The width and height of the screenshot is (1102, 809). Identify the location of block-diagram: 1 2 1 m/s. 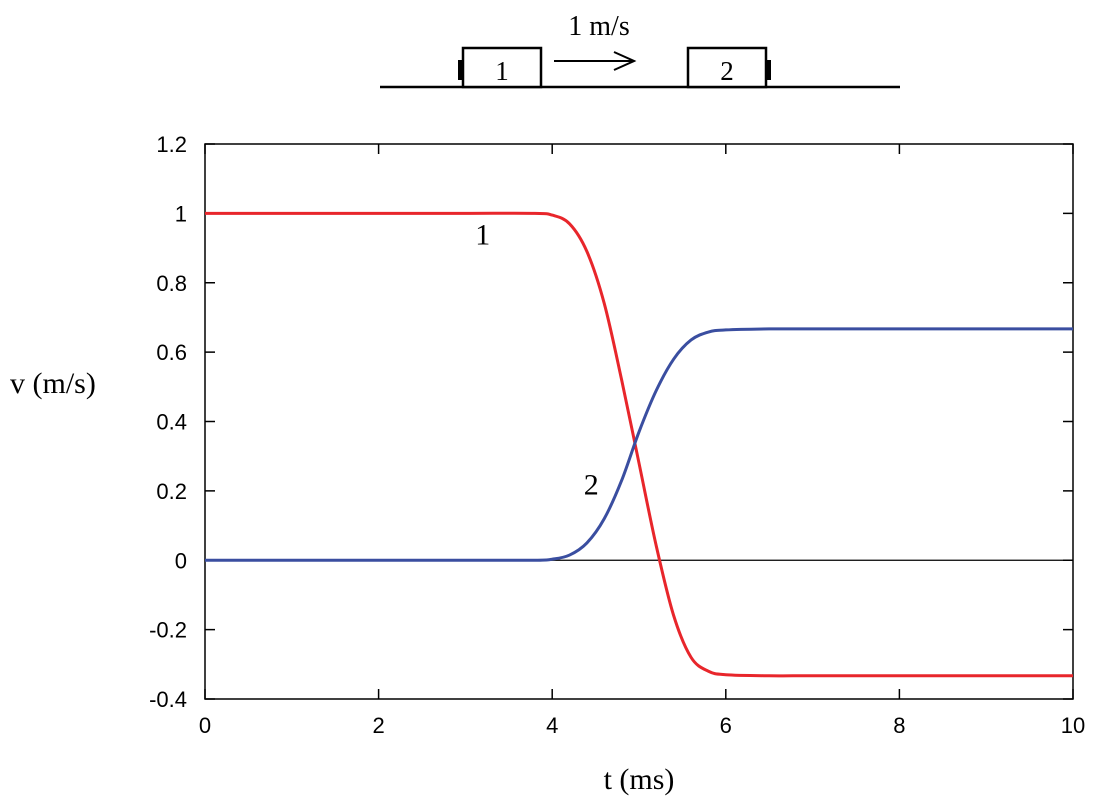
(640, 50).